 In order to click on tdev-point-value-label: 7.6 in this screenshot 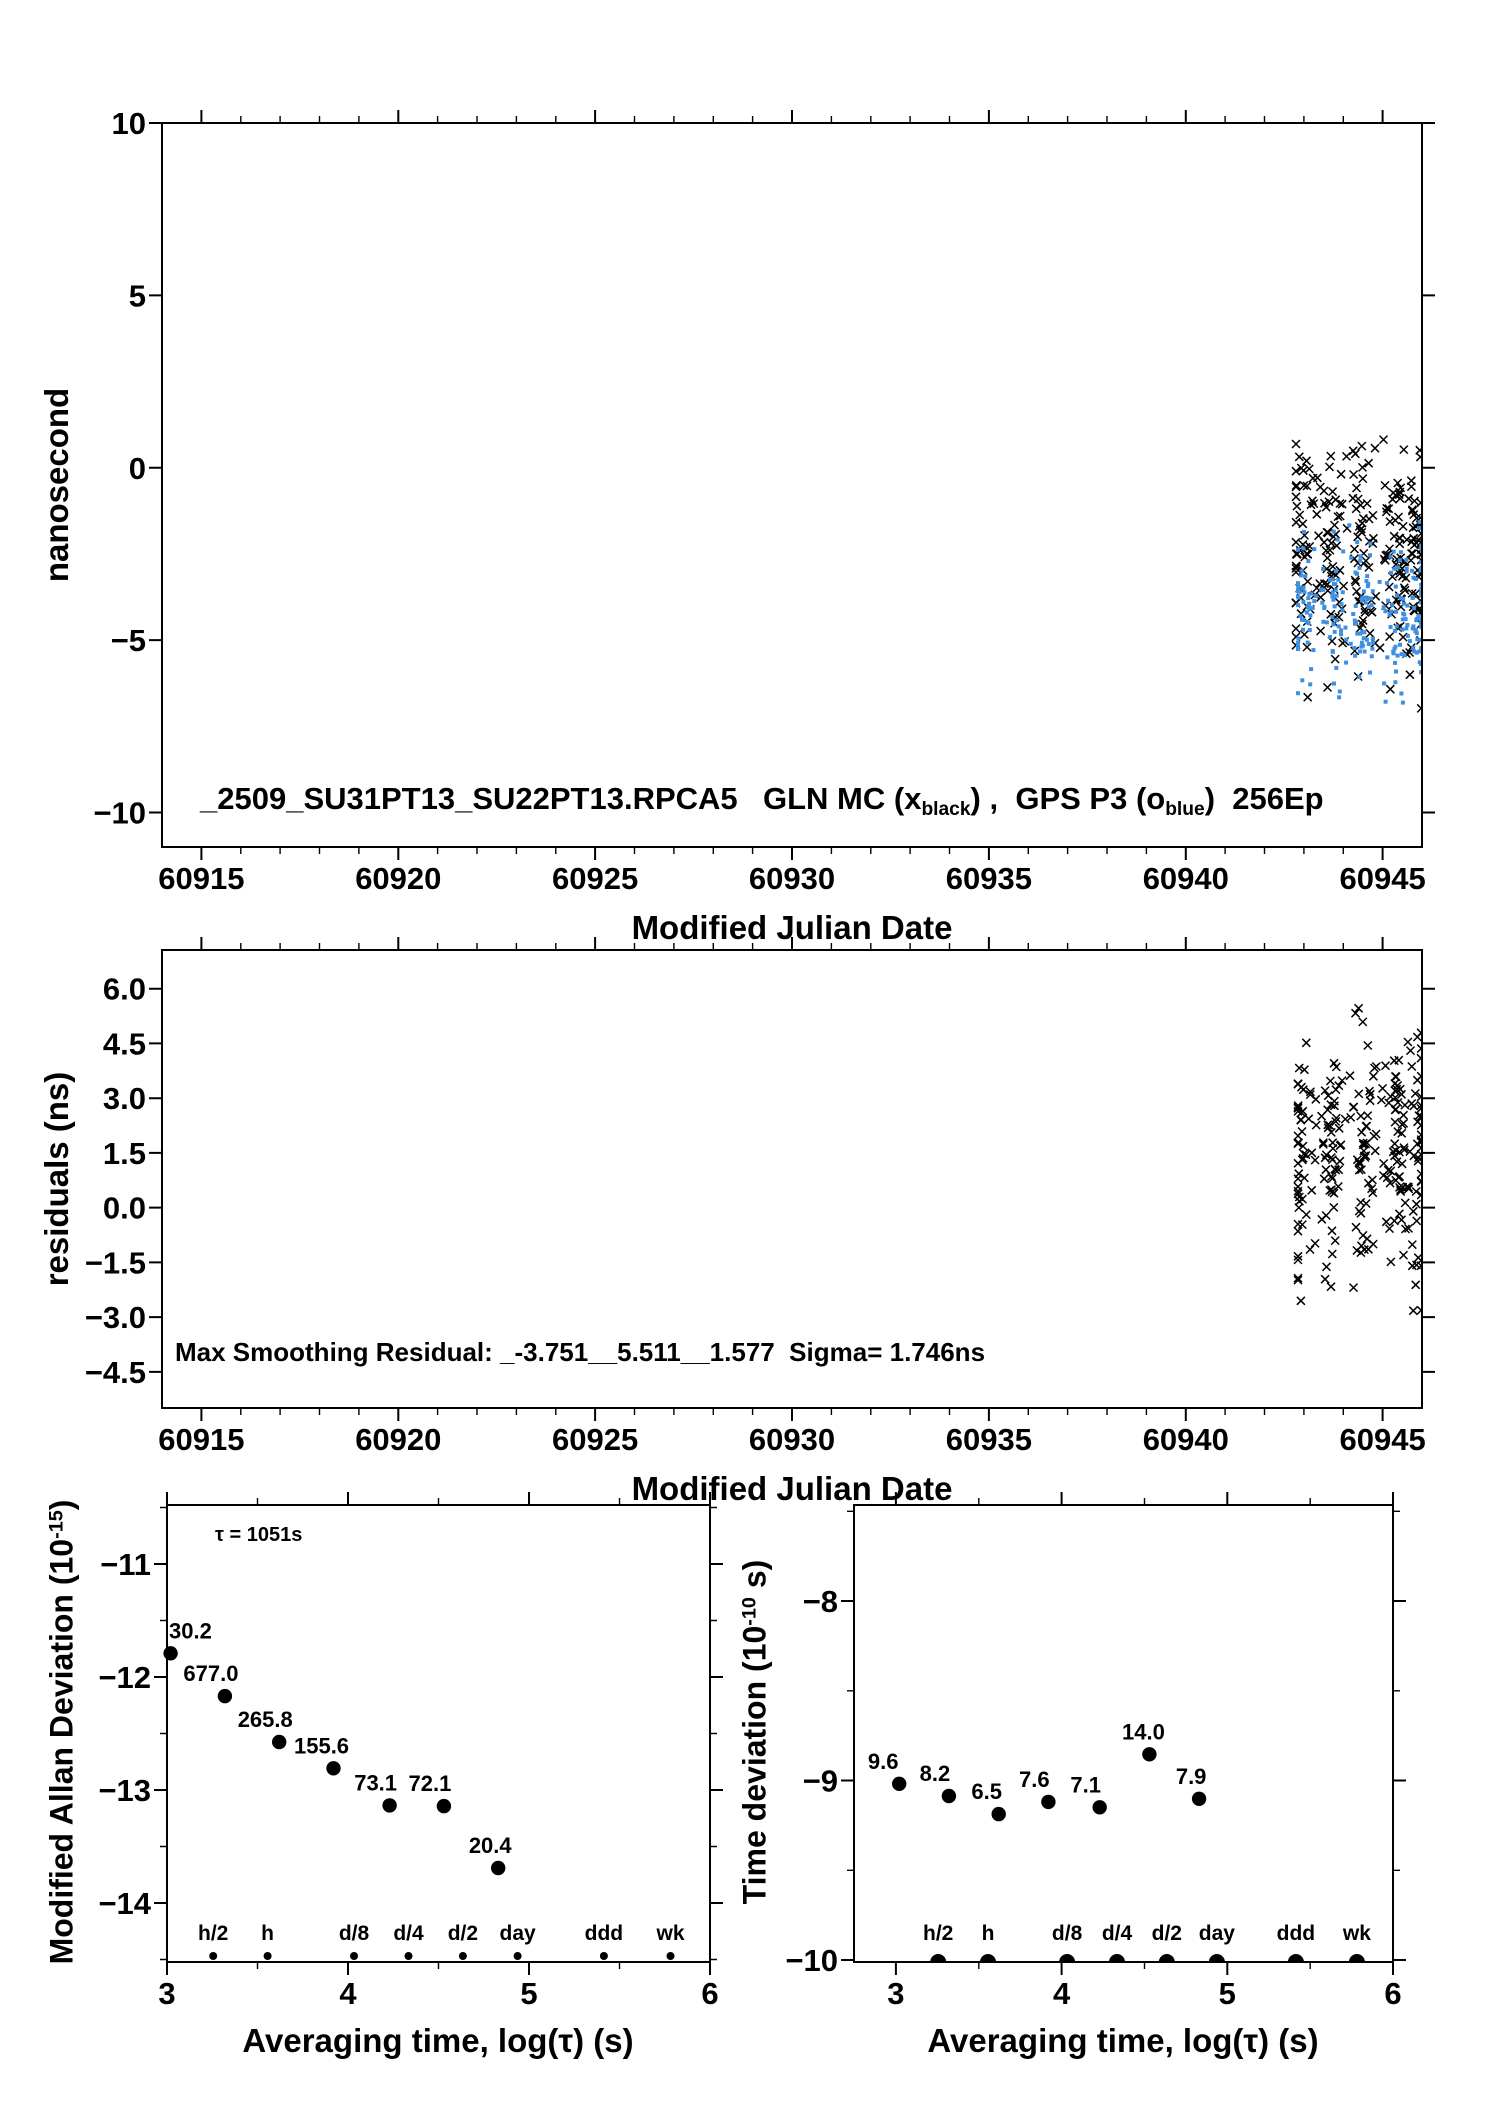, I will do `click(1034, 1779)`.